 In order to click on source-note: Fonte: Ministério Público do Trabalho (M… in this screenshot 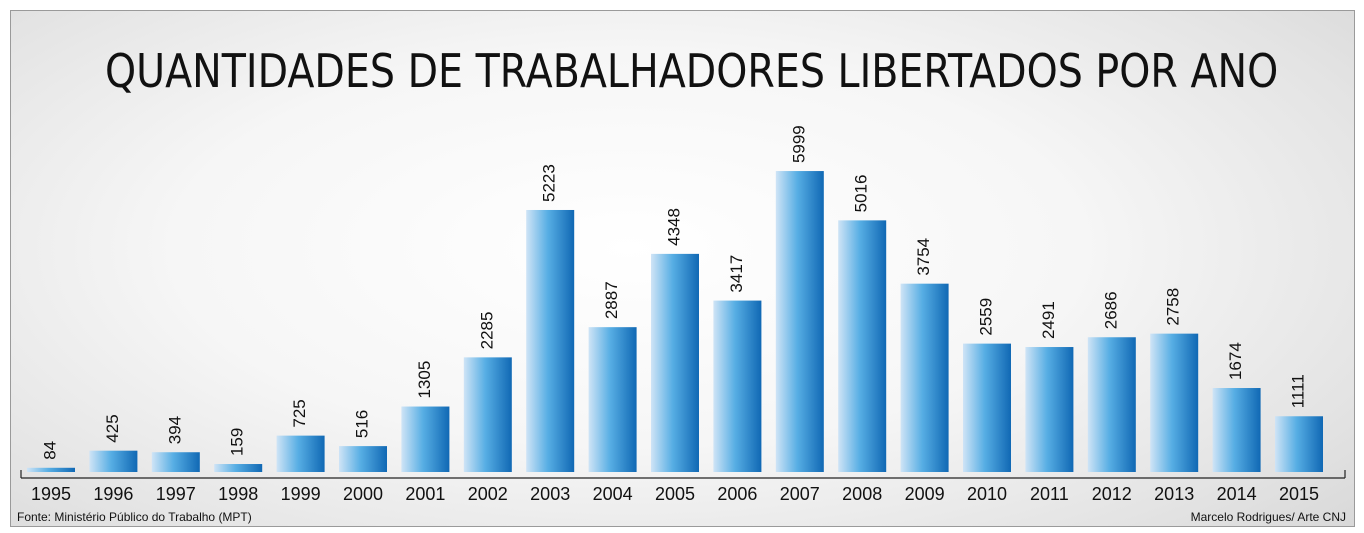, I will do `click(134, 517)`.